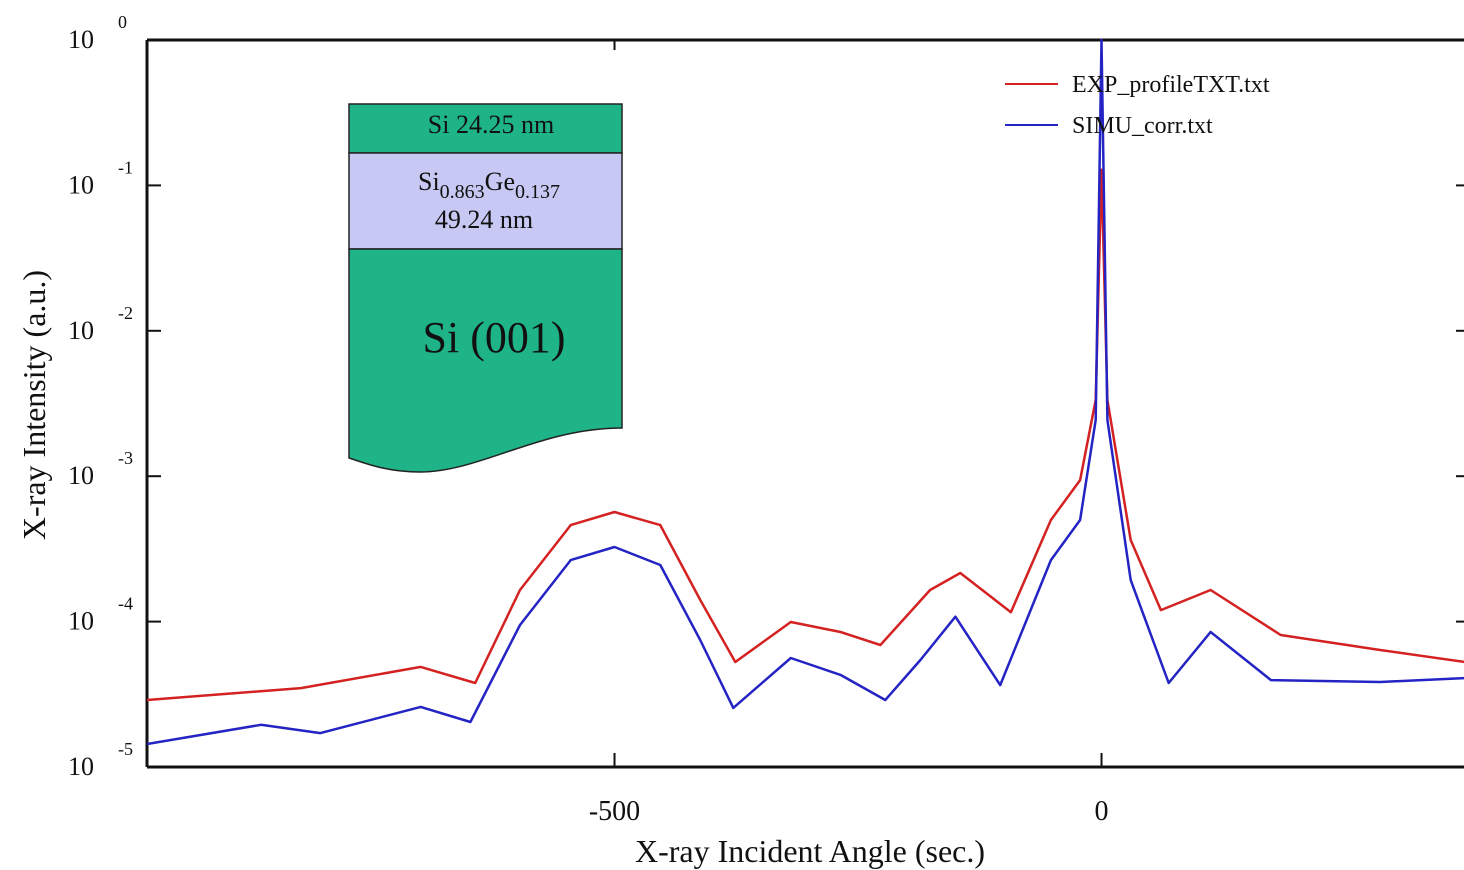 Image resolution: width=1464 pixels, height=870 pixels. I want to click on text: 0.137, so click(537, 192).